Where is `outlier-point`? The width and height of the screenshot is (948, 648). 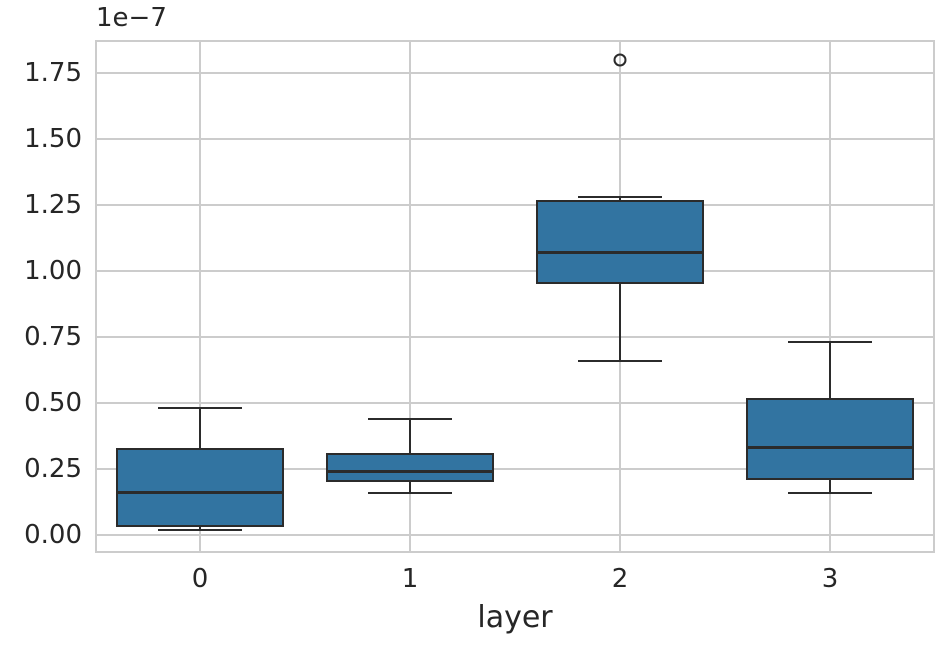
outlier-point is located at coordinates (620, 60).